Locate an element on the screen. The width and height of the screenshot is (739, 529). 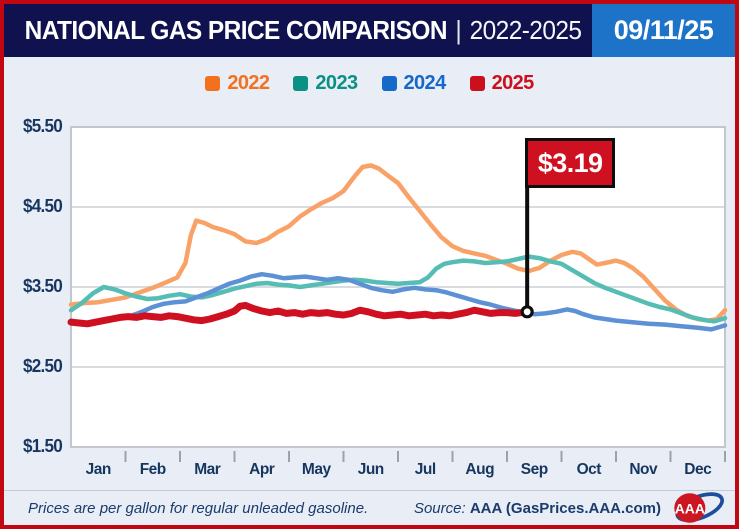
y-axis-label: $3.50 is located at coordinates (43, 286).